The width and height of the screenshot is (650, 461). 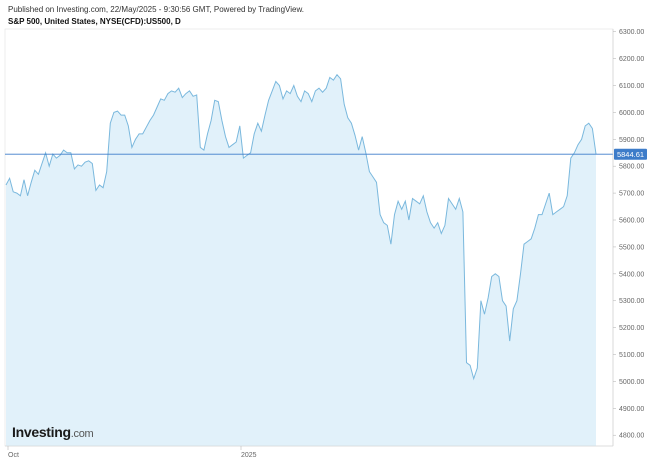 What do you see at coordinates (631, 86) in the screenshot?
I see `y-tick-label: 6100.00` at bounding box center [631, 86].